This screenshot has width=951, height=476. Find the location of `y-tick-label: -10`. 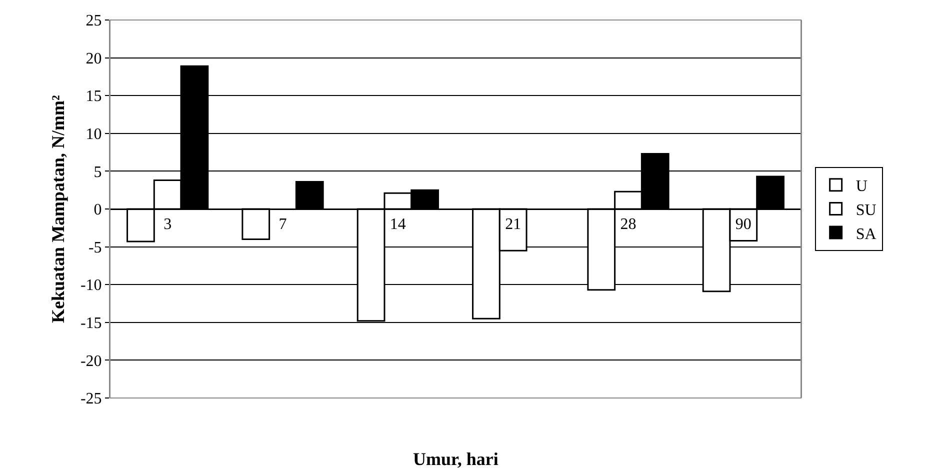

y-tick-label: -10 is located at coordinates (91, 285).